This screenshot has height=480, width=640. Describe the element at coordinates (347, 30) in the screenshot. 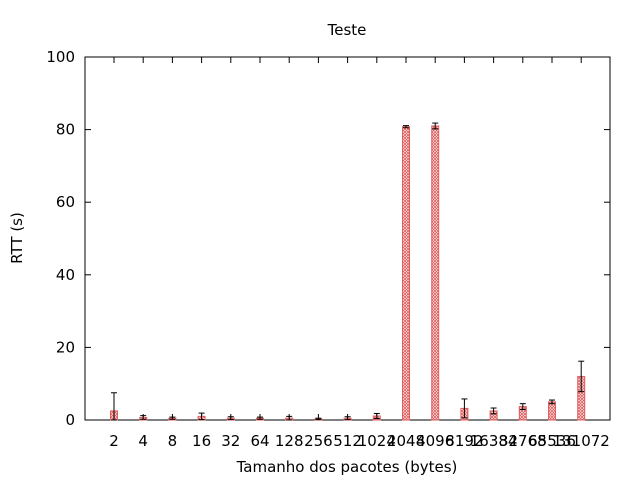

I see `chart-title: Teste` at that location.